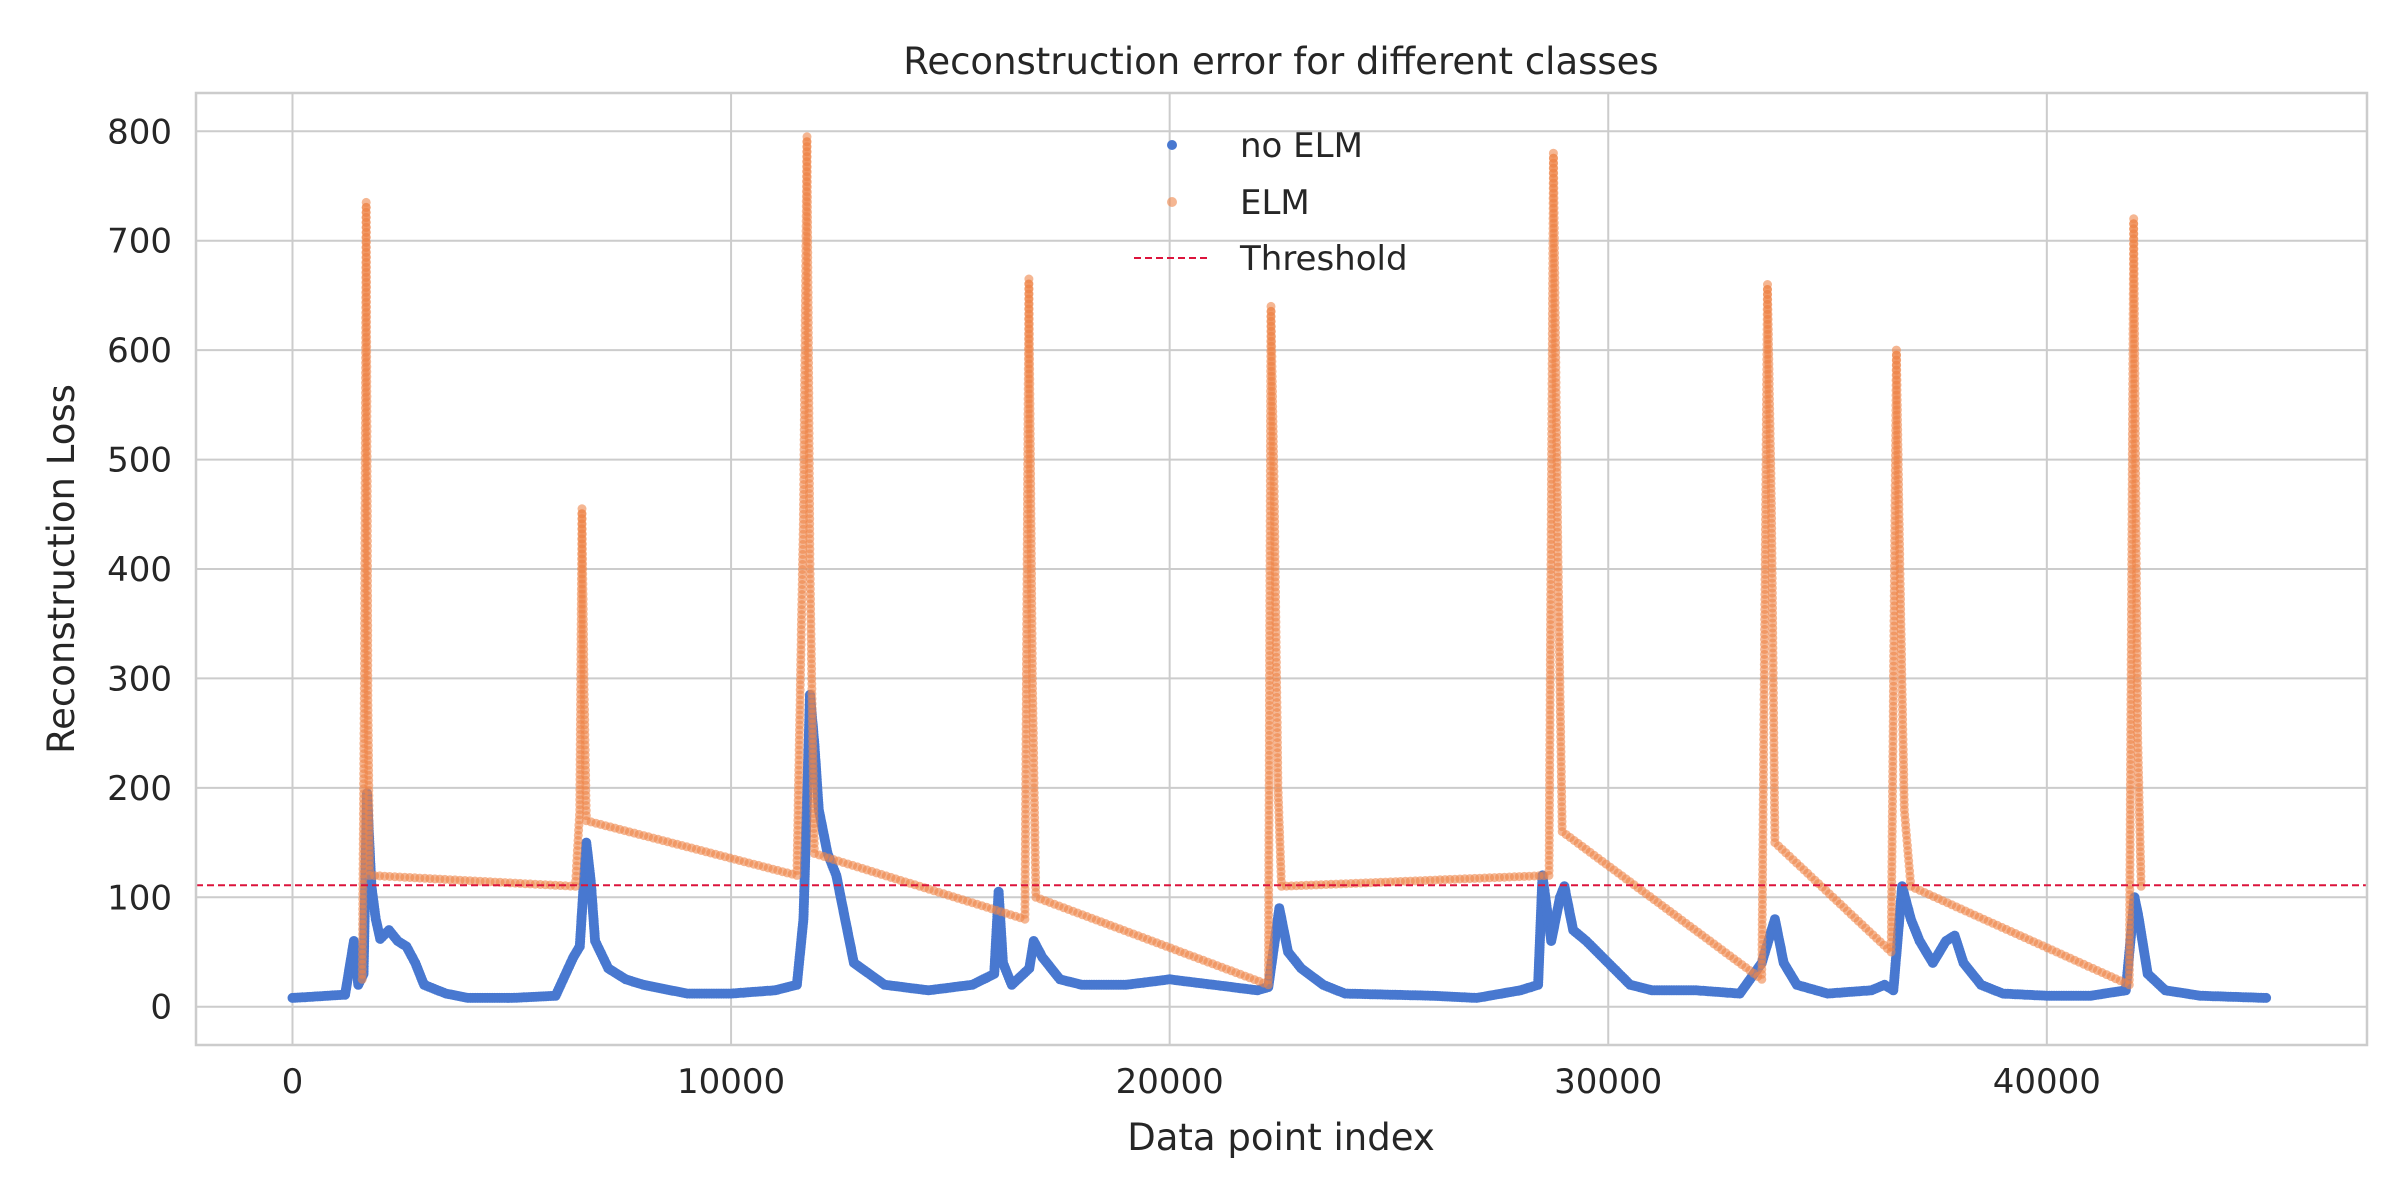  Describe the element at coordinates (1275, 203) in the screenshot. I see `legend-label-elm: ELM` at that location.